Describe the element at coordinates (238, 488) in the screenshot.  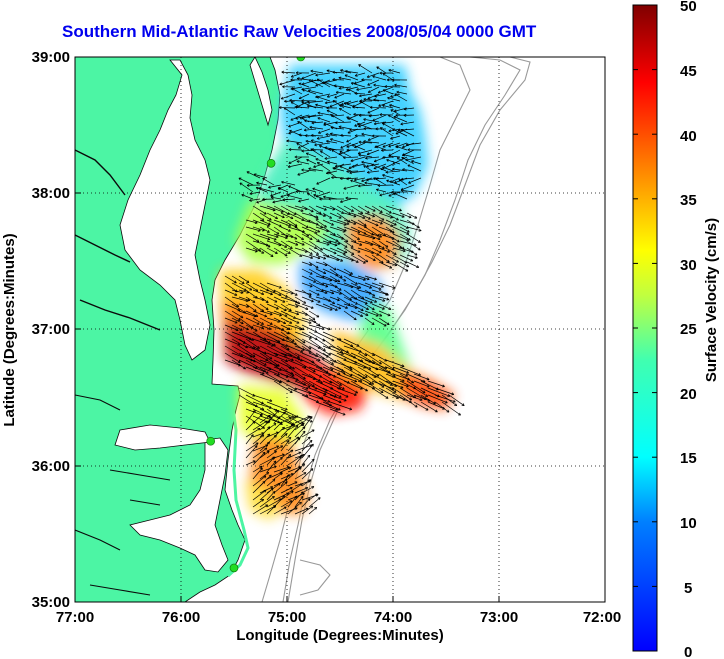
I see `barrier-islands` at that location.